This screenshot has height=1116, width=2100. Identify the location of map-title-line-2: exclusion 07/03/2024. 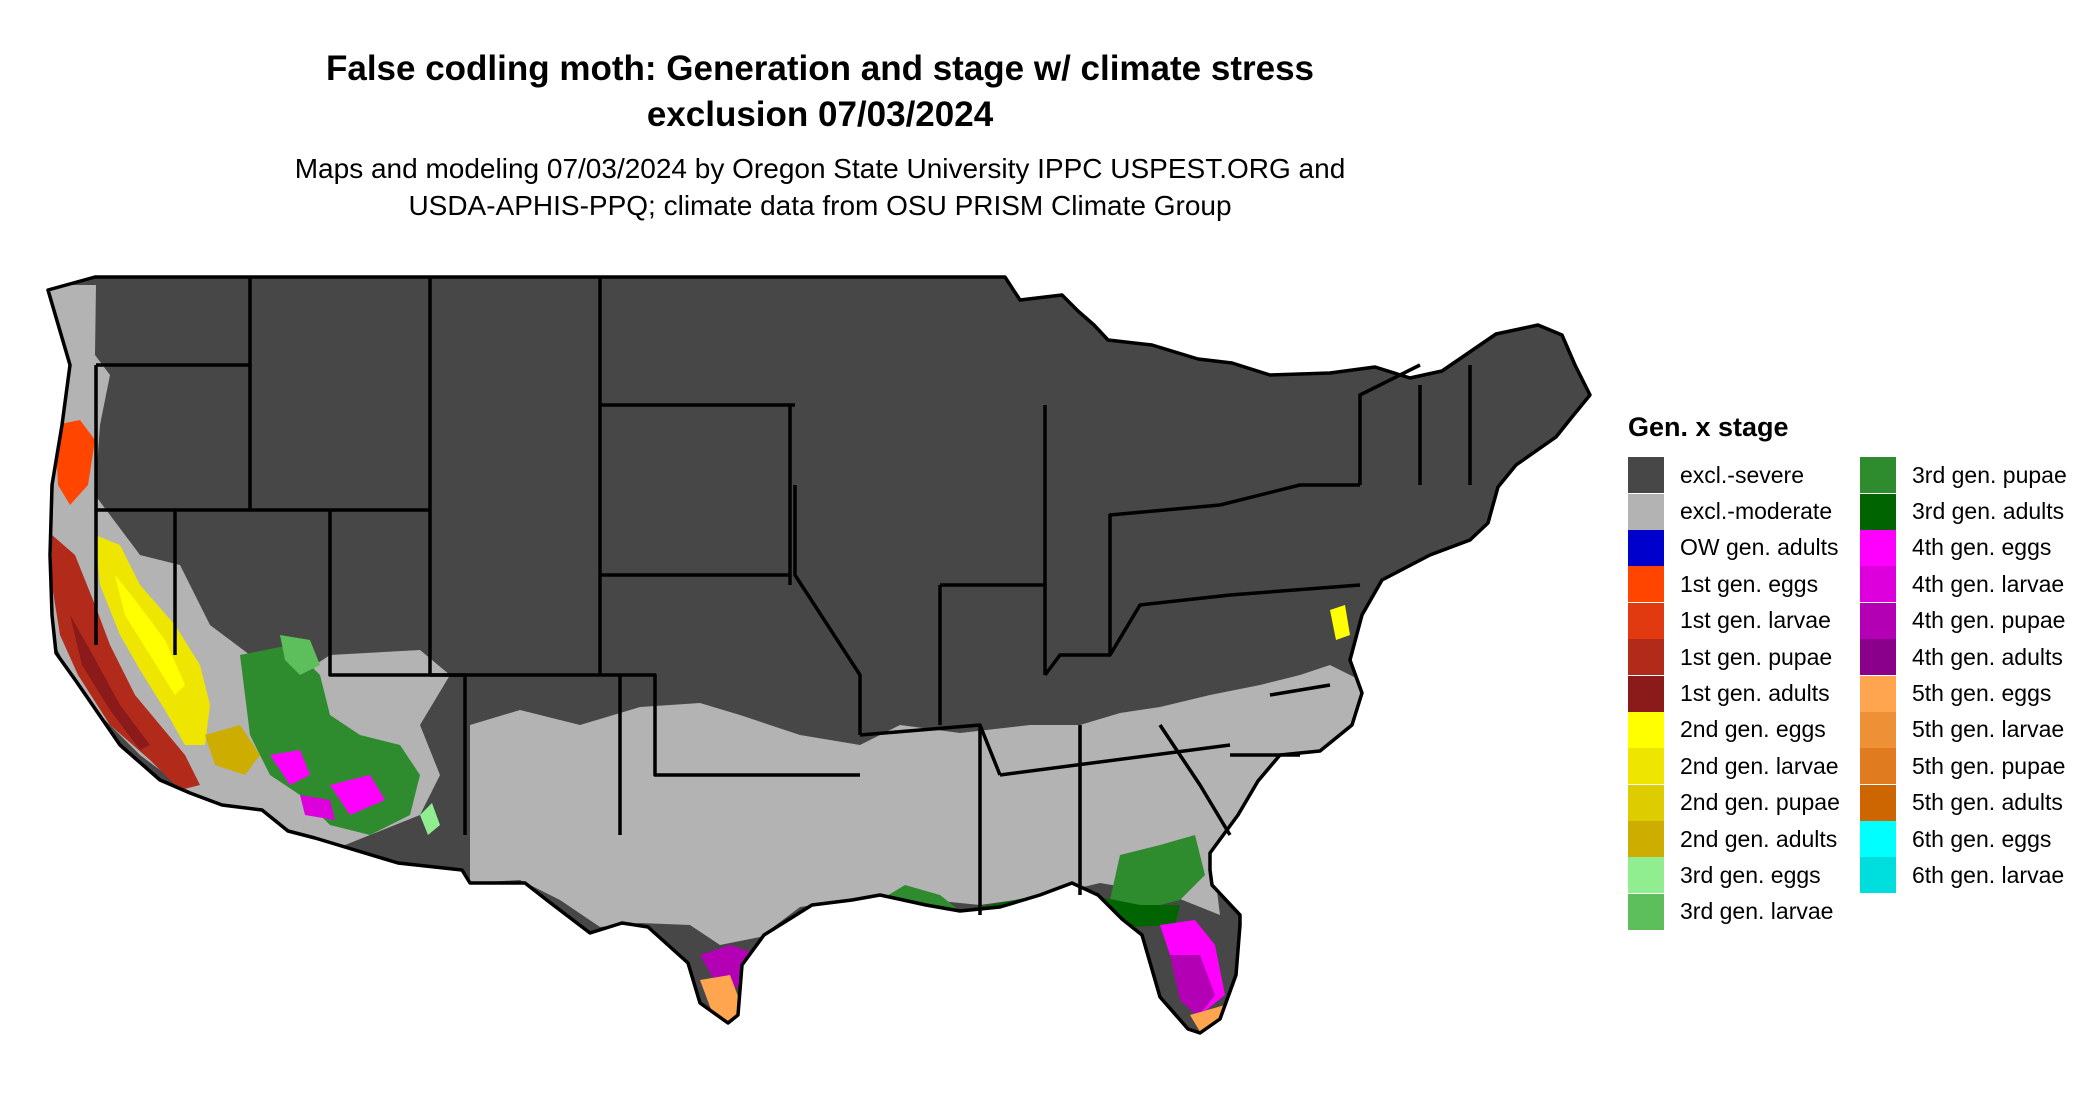
(820, 114).